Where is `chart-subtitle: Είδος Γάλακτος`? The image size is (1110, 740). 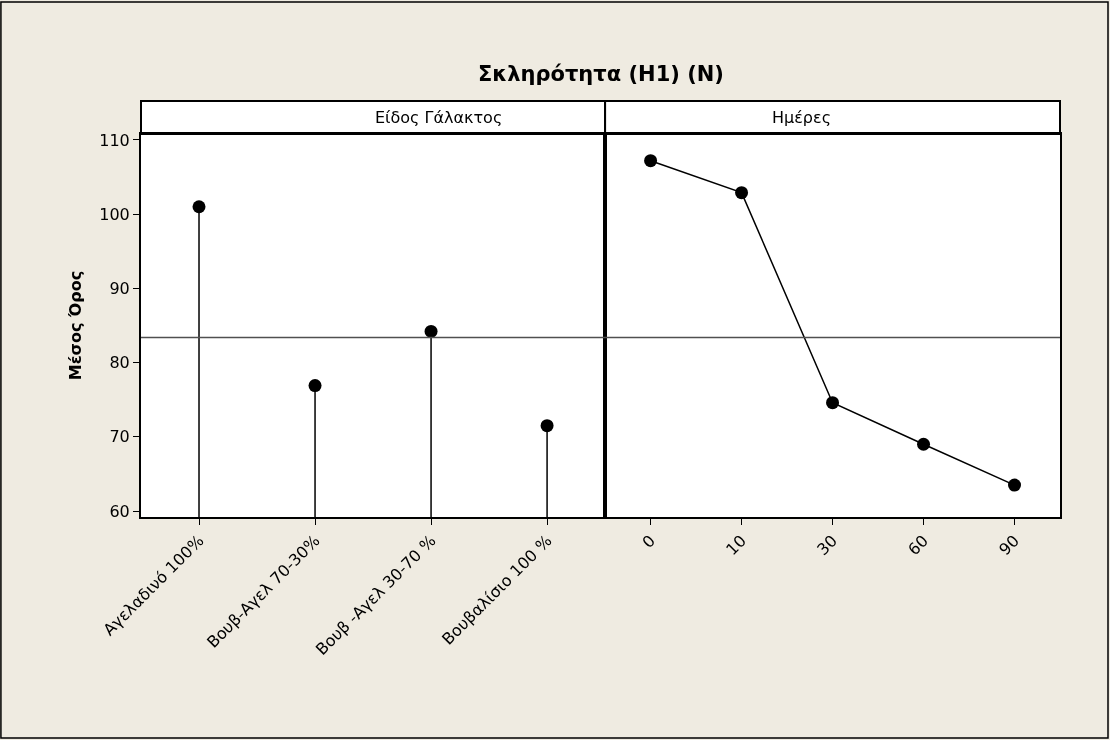 chart-subtitle: Είδος Γάλακτος is located at coordinates (439, 117).